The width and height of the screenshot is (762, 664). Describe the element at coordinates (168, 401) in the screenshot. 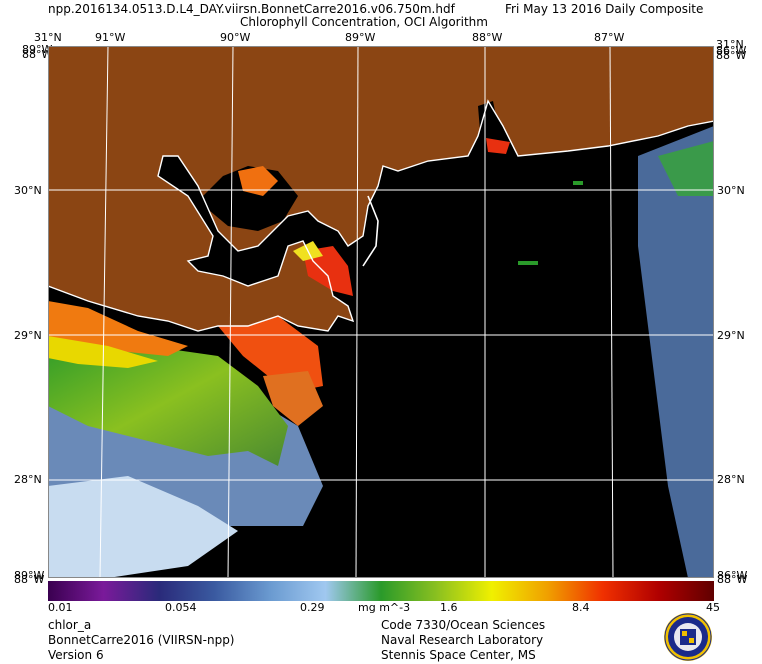

I see `west-shelf-green-zone` at that location.